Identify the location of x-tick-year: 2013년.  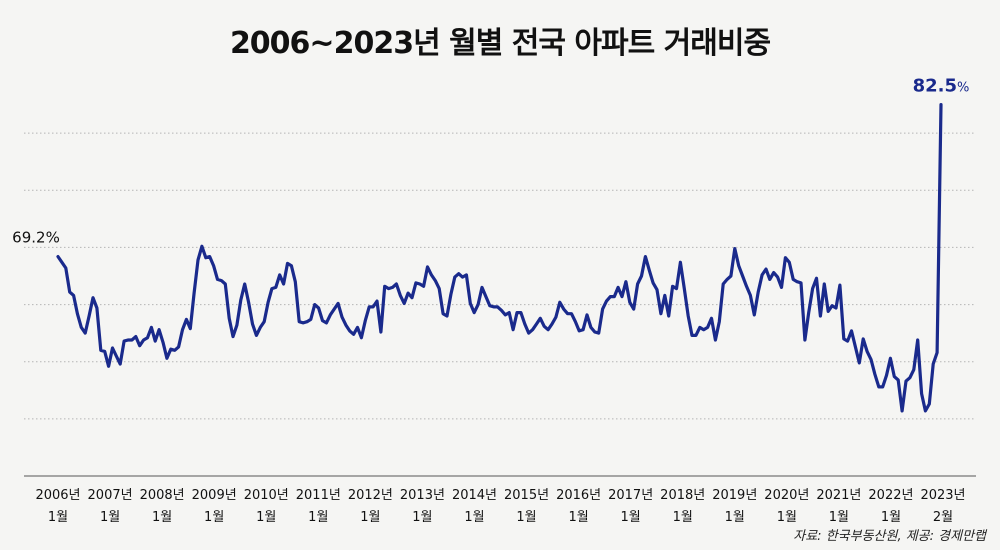
(422, 495).